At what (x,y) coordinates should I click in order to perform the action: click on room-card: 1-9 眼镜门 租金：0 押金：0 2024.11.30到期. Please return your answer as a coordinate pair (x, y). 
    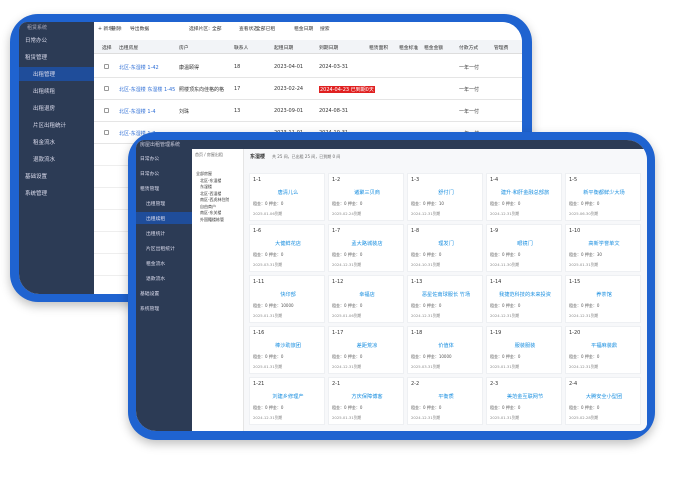
    Looking at the image, I should click on (524, 248).